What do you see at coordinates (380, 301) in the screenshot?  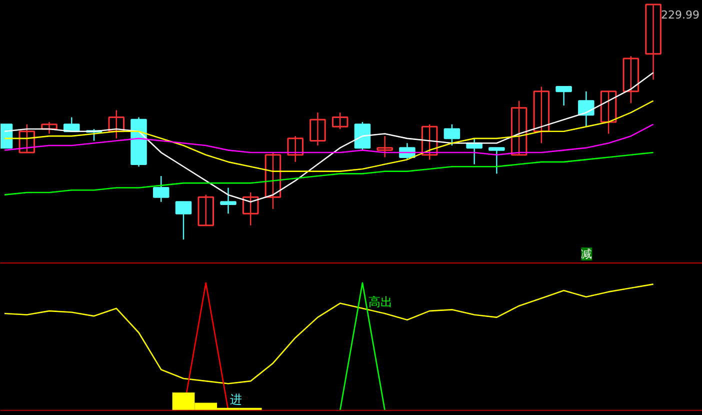 I see `annotation: 高出` at bounding box center [380, 301].